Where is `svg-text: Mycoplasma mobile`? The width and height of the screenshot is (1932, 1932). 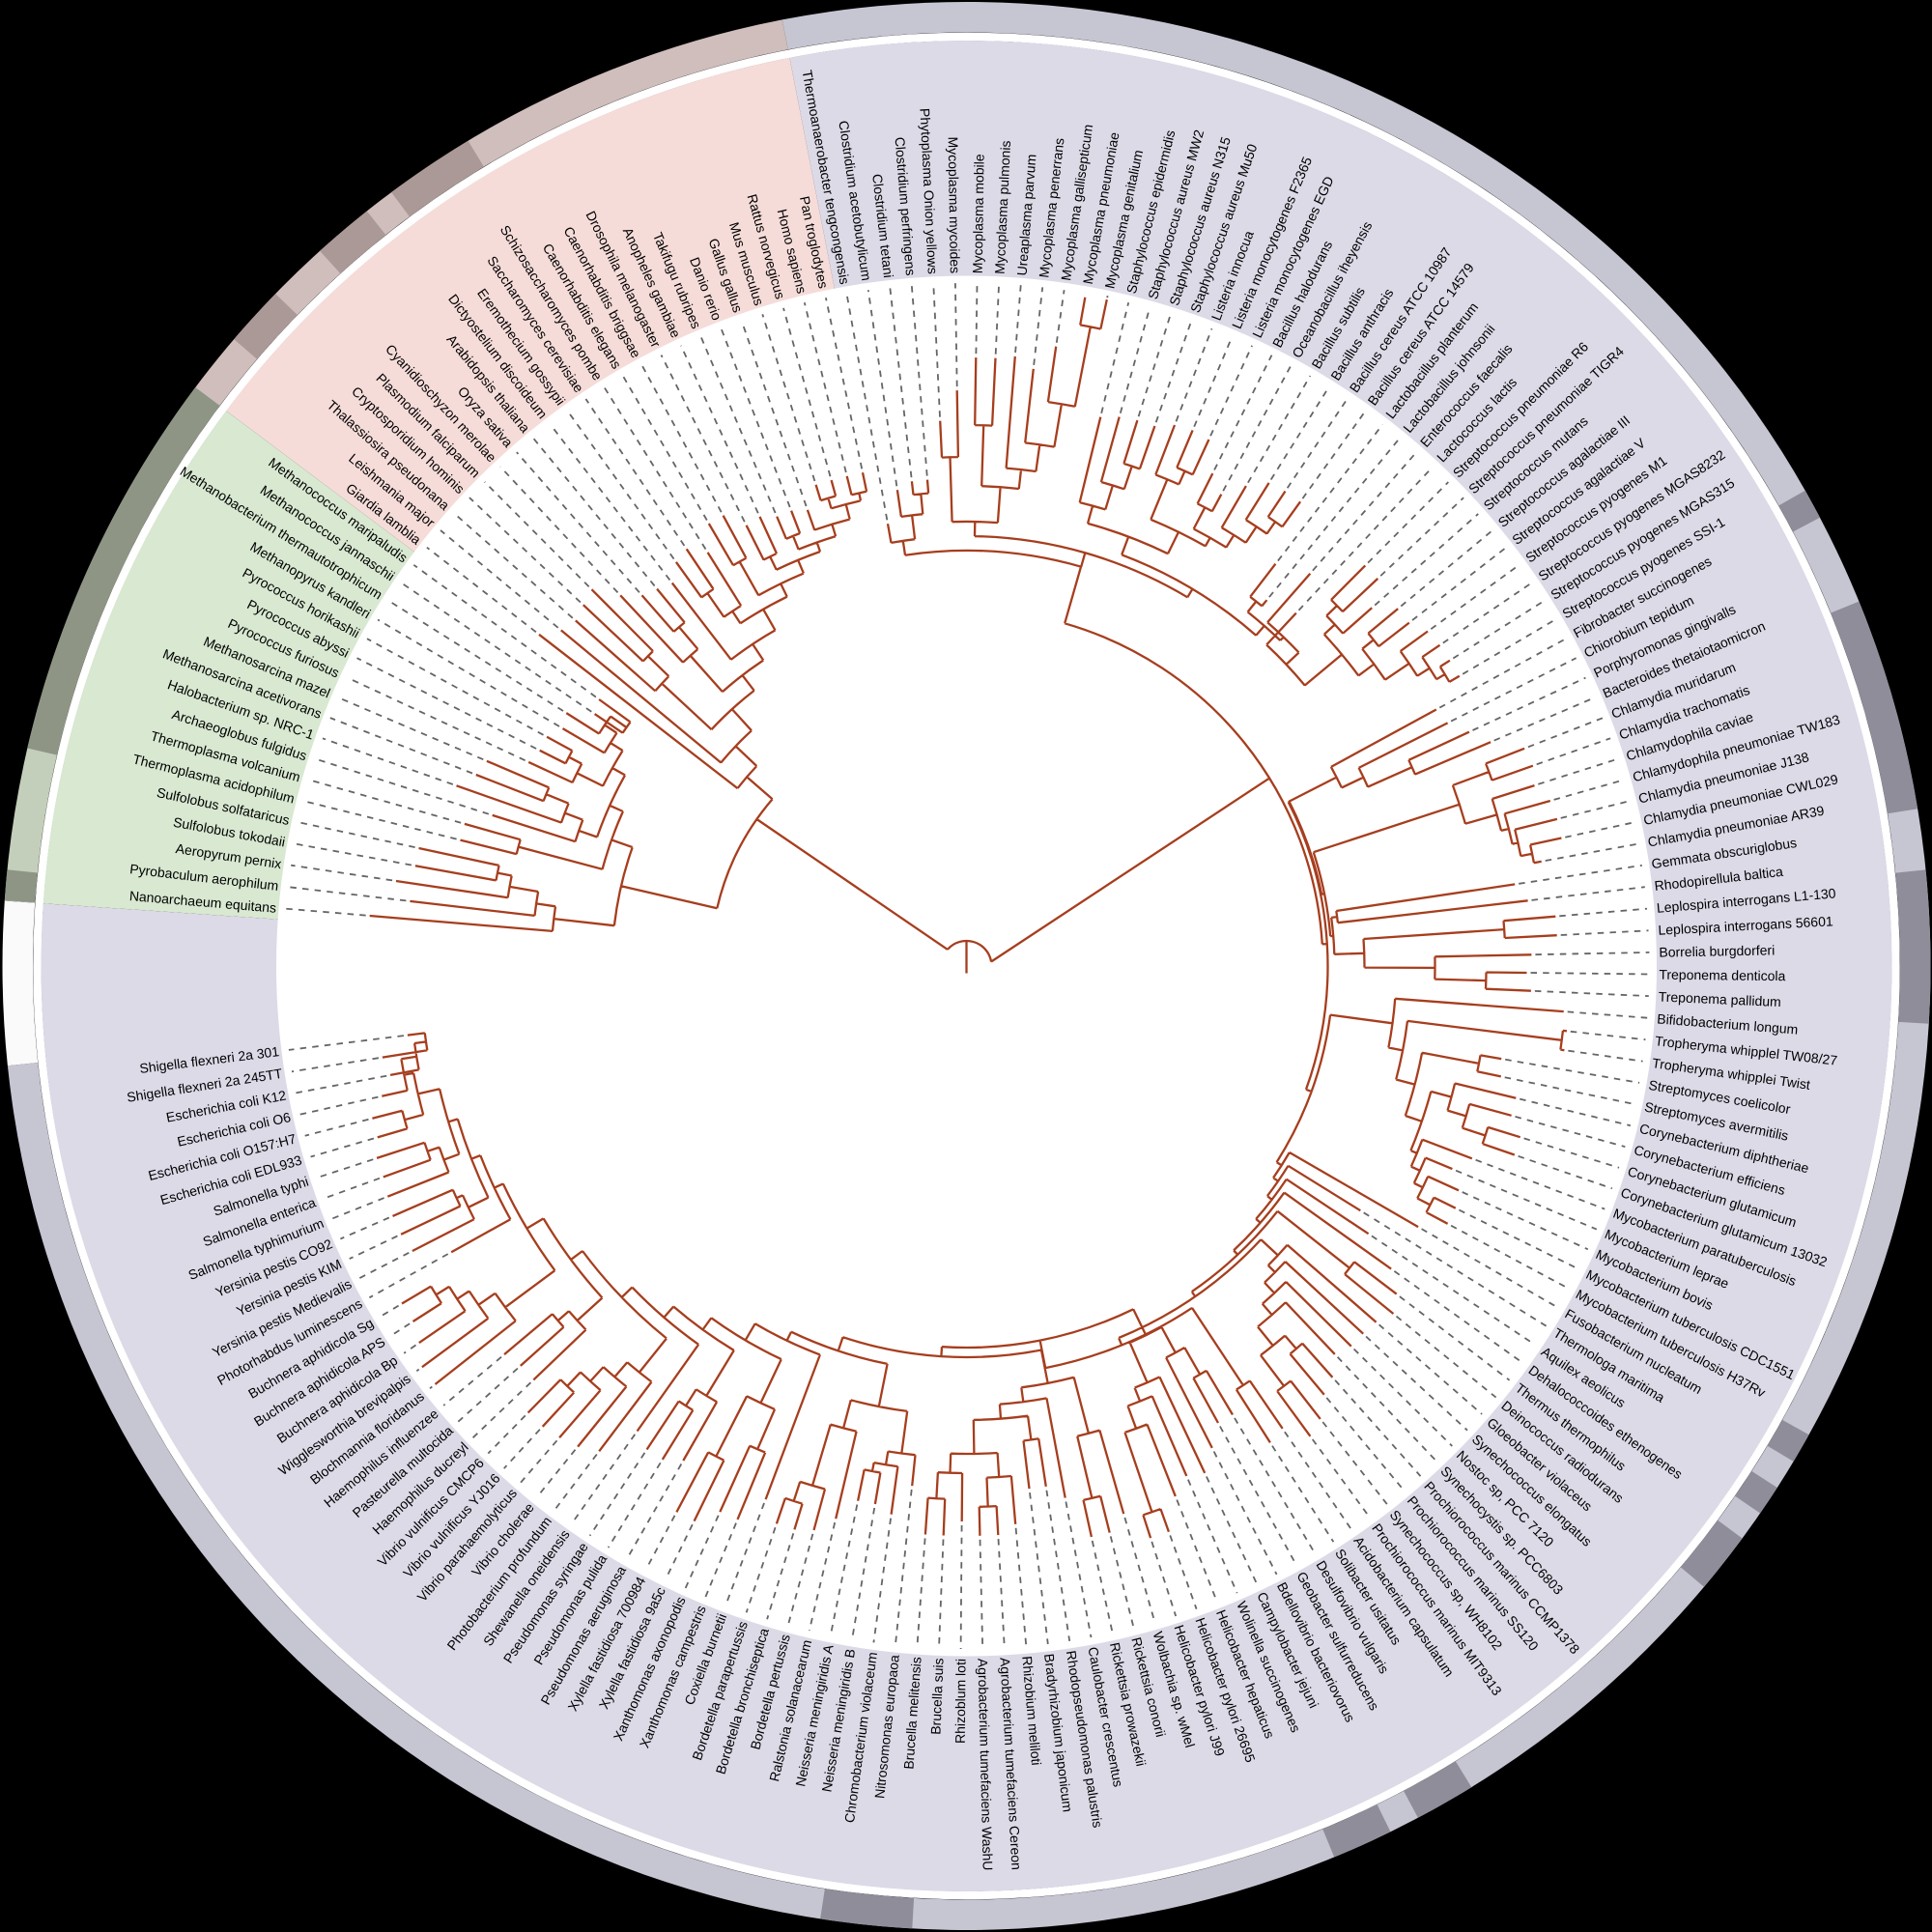
svg-text: Mycoplasma mobile is located at coordinates (978, 213).